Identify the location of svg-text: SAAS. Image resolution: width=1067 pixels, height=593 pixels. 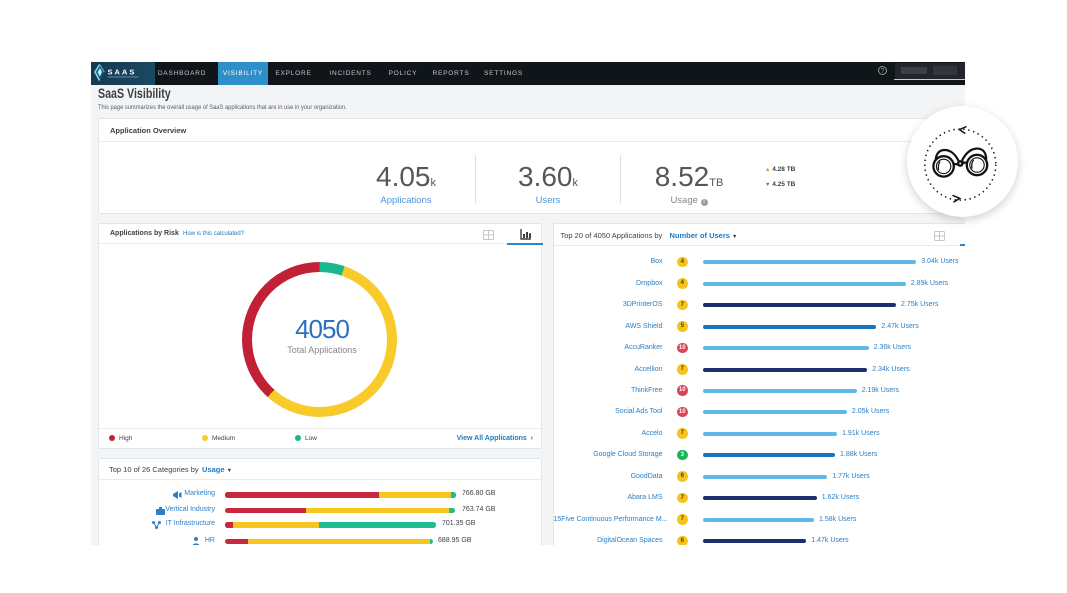
(122, 72).